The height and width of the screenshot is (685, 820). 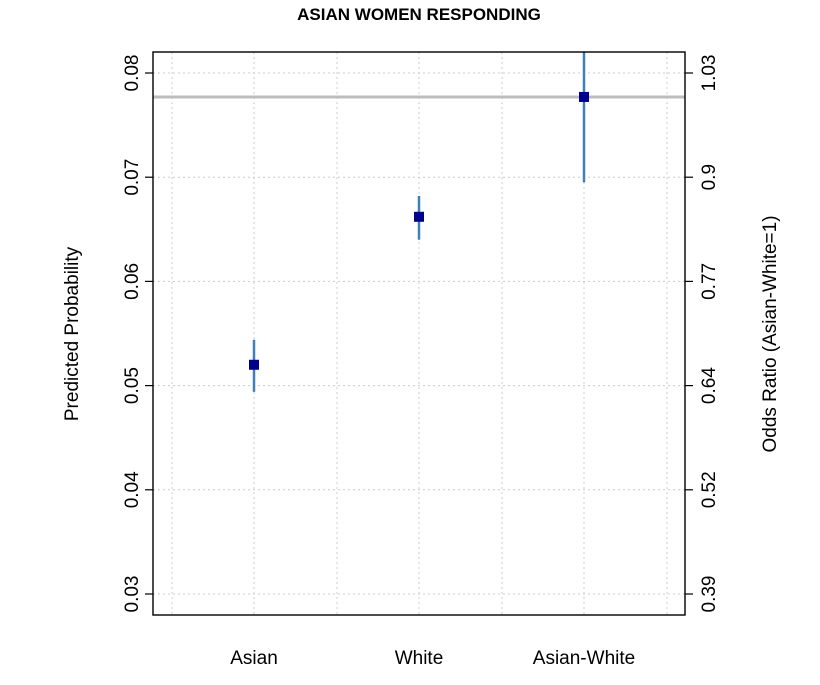 What do you see at coordinates (419, 658) in the screenshot?
I see `x-category-label: White` at bounding box center [419, 658].